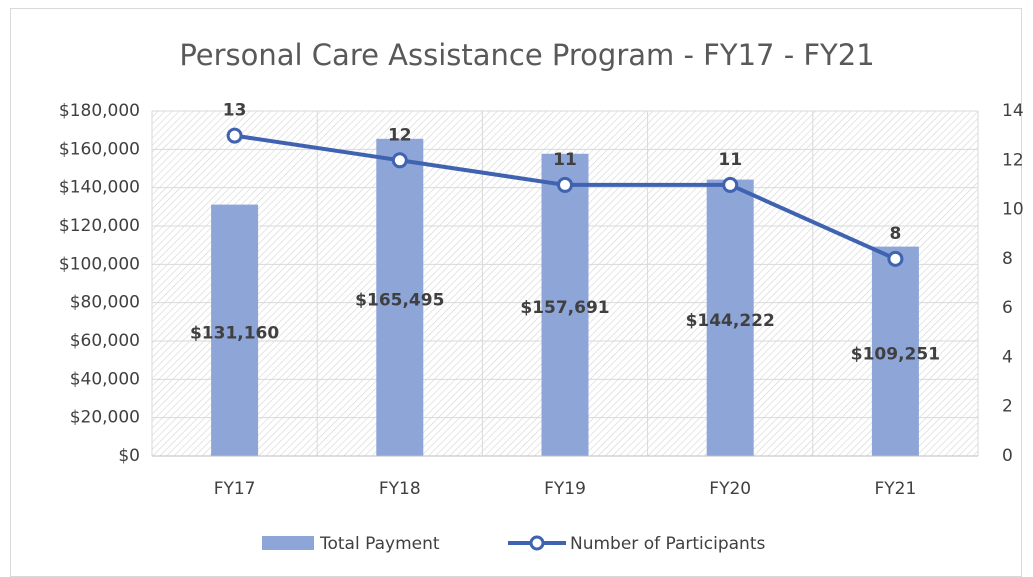 Image resolution: width=1033 pixels, height=577 pixels. I want to click on y2-tick-label: 14, so click(1013, 111).